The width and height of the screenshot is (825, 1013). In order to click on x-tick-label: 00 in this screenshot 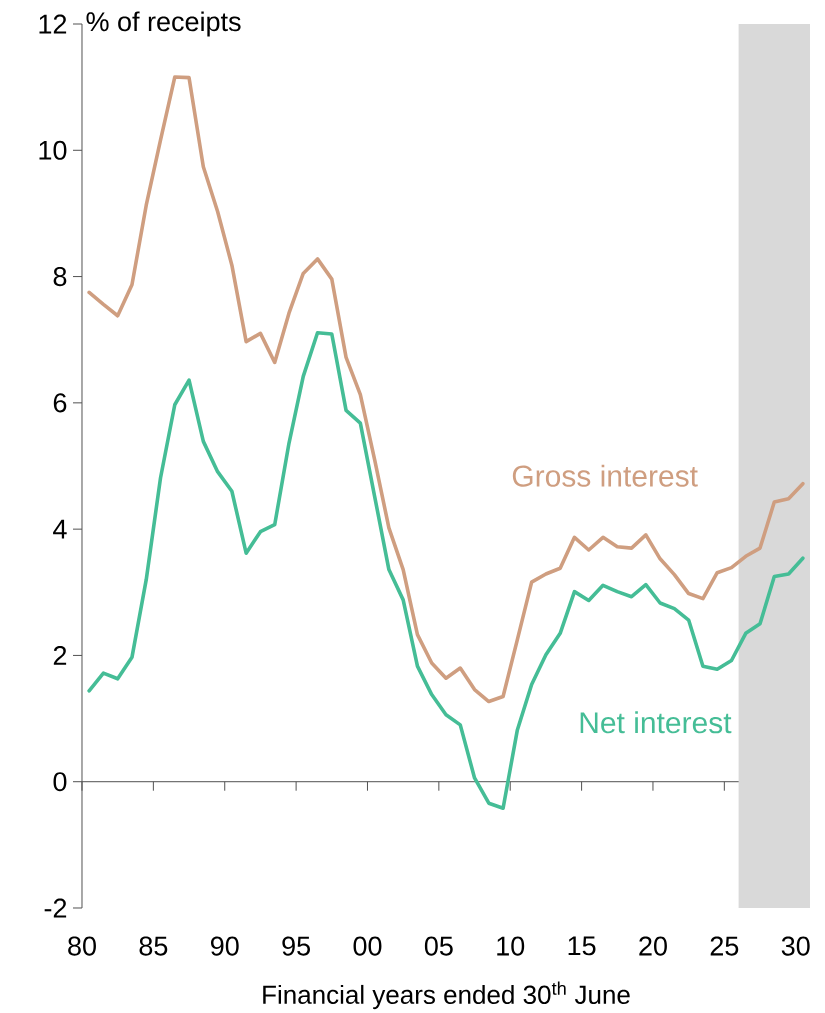, I will do `click(367, 946)`.